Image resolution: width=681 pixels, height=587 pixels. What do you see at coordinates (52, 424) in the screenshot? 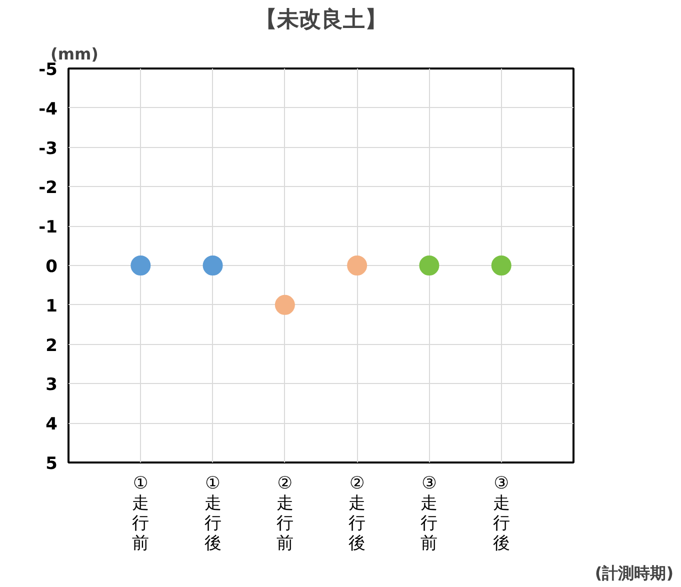
I see `y-tick-label: 4` at bounding box center [52, 424].